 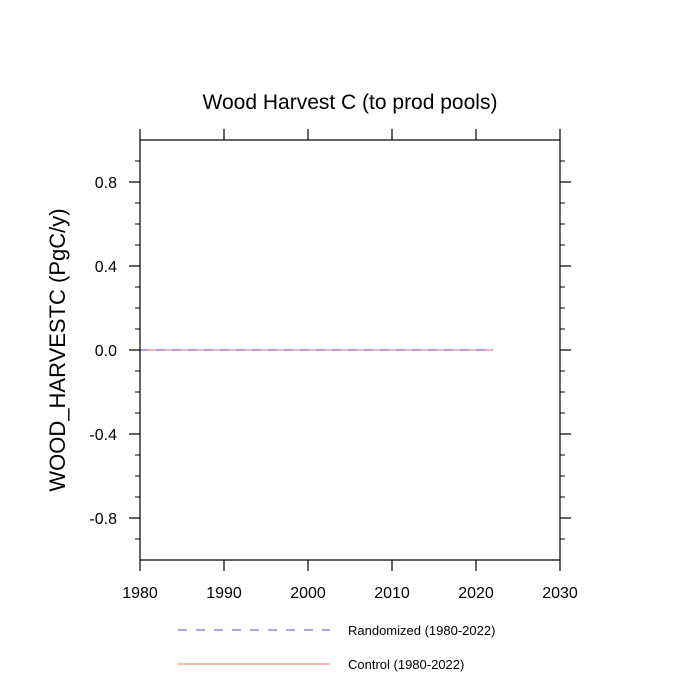 I want to click on x-tick-label: 1980, so click(x=140, y=593).